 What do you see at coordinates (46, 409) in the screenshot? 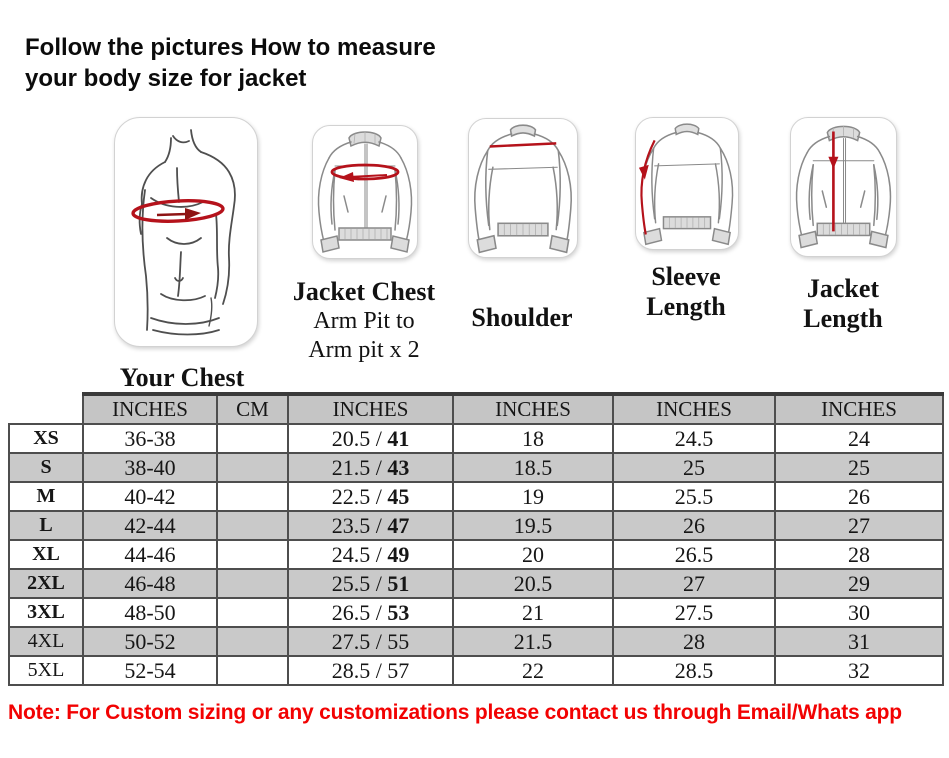
I see `size-column-header` at bounding box center [46, 409].